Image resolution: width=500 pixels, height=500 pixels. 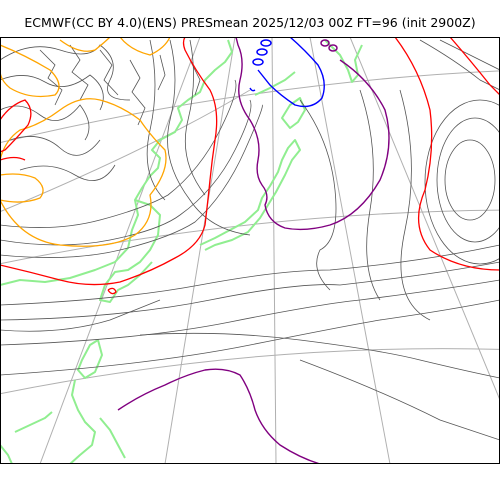 I want to click on isobar-blue, so click(x=287, y=72).